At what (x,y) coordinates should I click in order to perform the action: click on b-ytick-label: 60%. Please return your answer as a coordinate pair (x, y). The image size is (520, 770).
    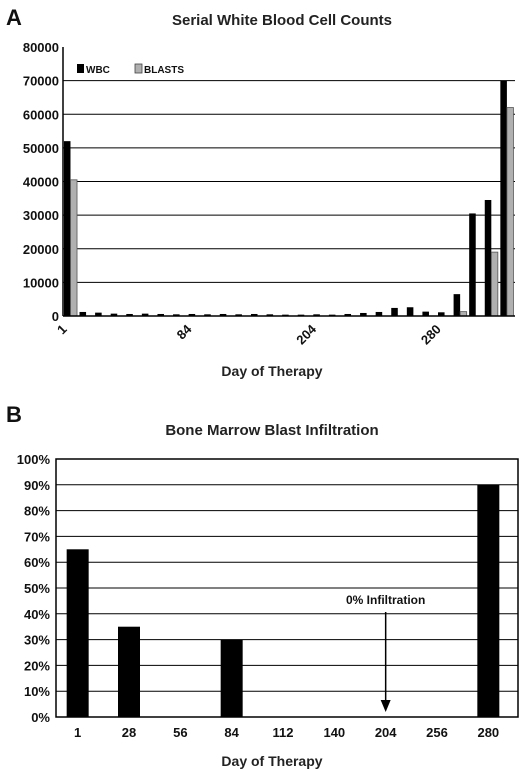
    Looking at the image, I should click on (37, 562).